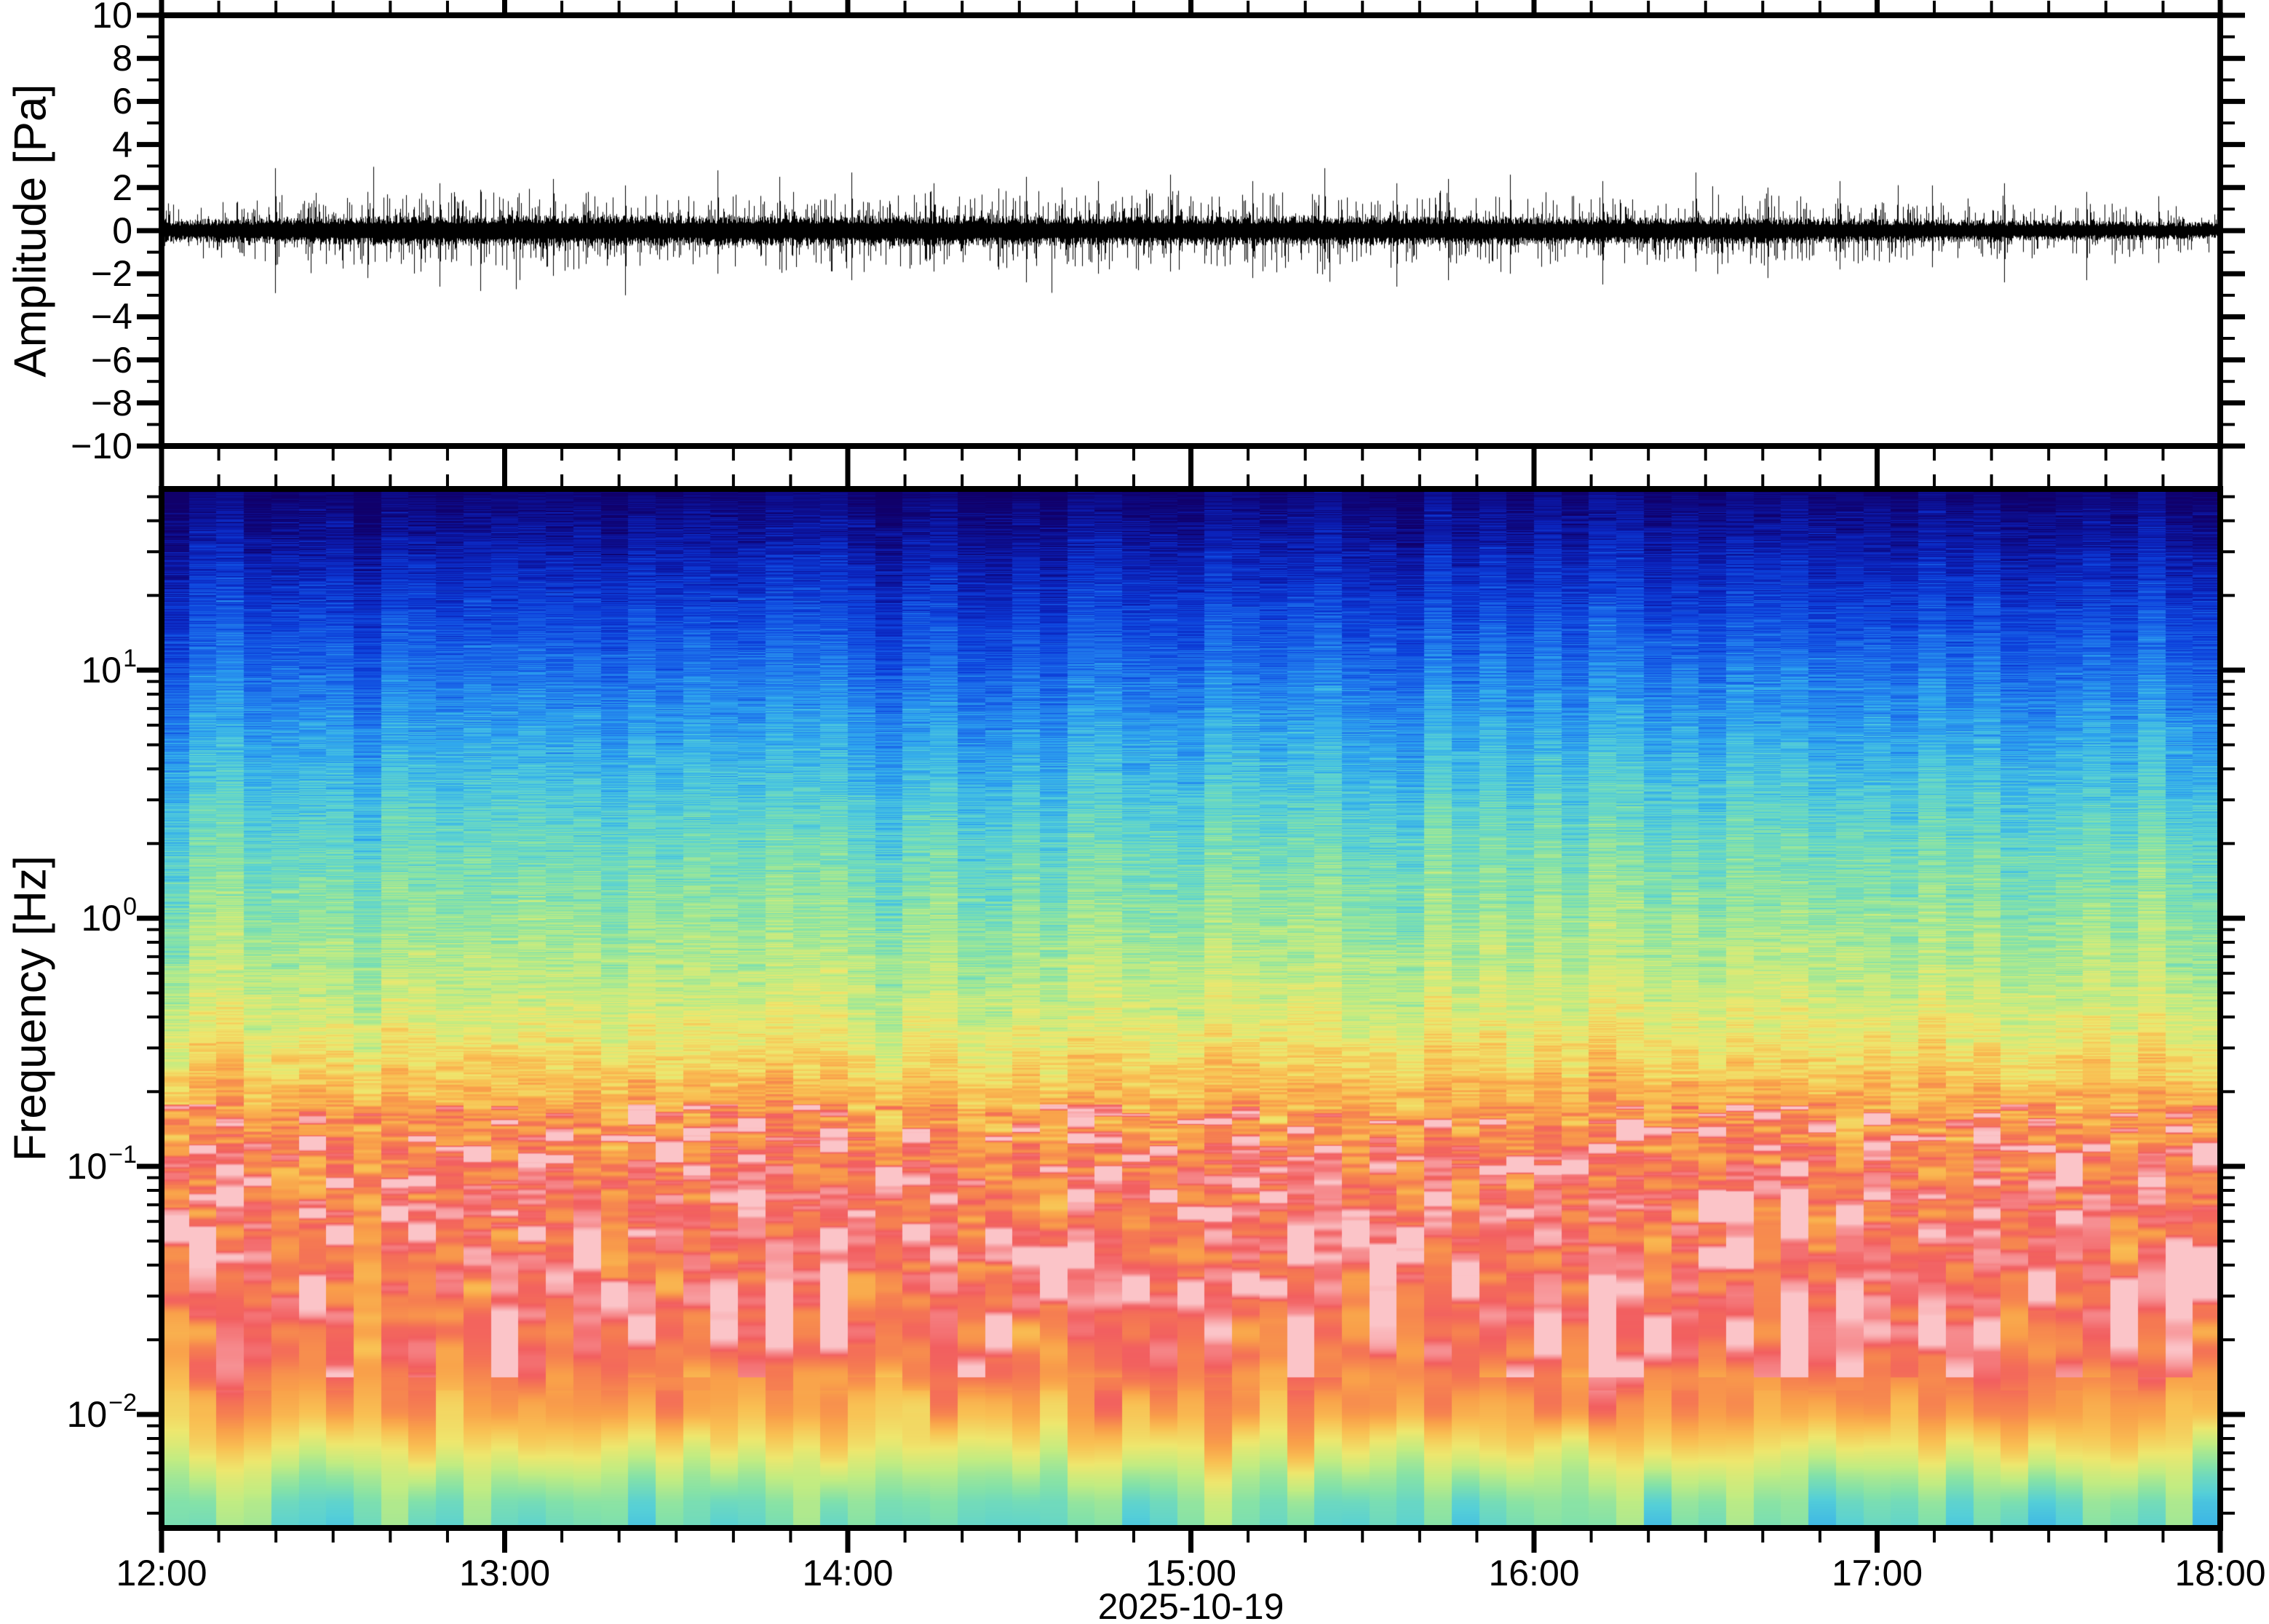  What do you see at coordinates (130, 658) in the screenshot?
I see `freq-tick-exponent: 1` at bounding box center [130, 658].